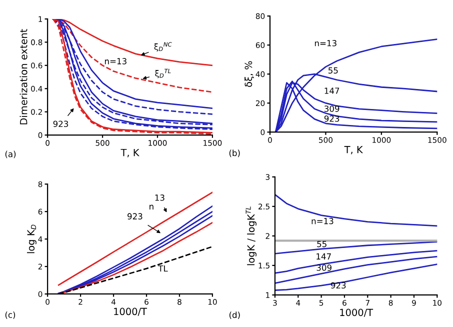  Describe the element at coordinates (234, 316) in the screenshot. I see `text: (d)` at that location.